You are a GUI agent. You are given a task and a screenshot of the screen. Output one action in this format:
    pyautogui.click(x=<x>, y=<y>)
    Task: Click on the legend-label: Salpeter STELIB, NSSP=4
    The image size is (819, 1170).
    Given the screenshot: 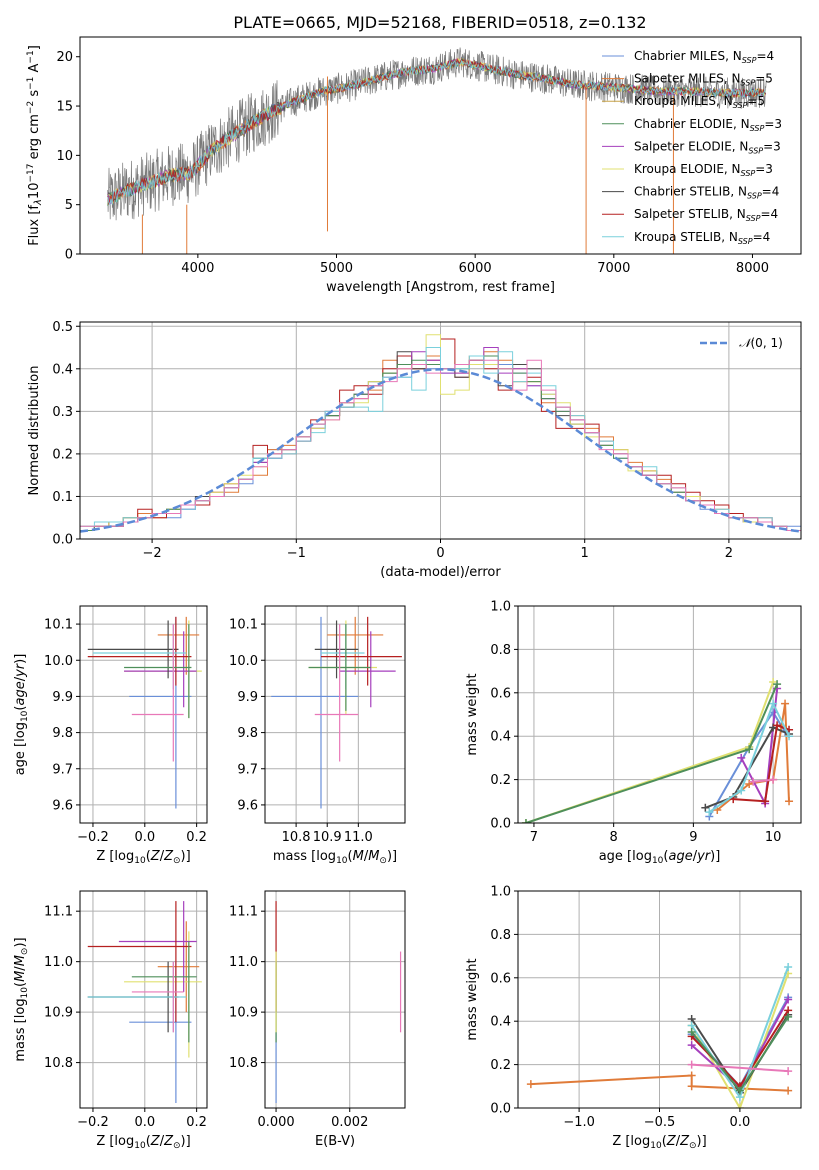 What is the action you would take?
    pyautogui.click(x=706, y=215)
    